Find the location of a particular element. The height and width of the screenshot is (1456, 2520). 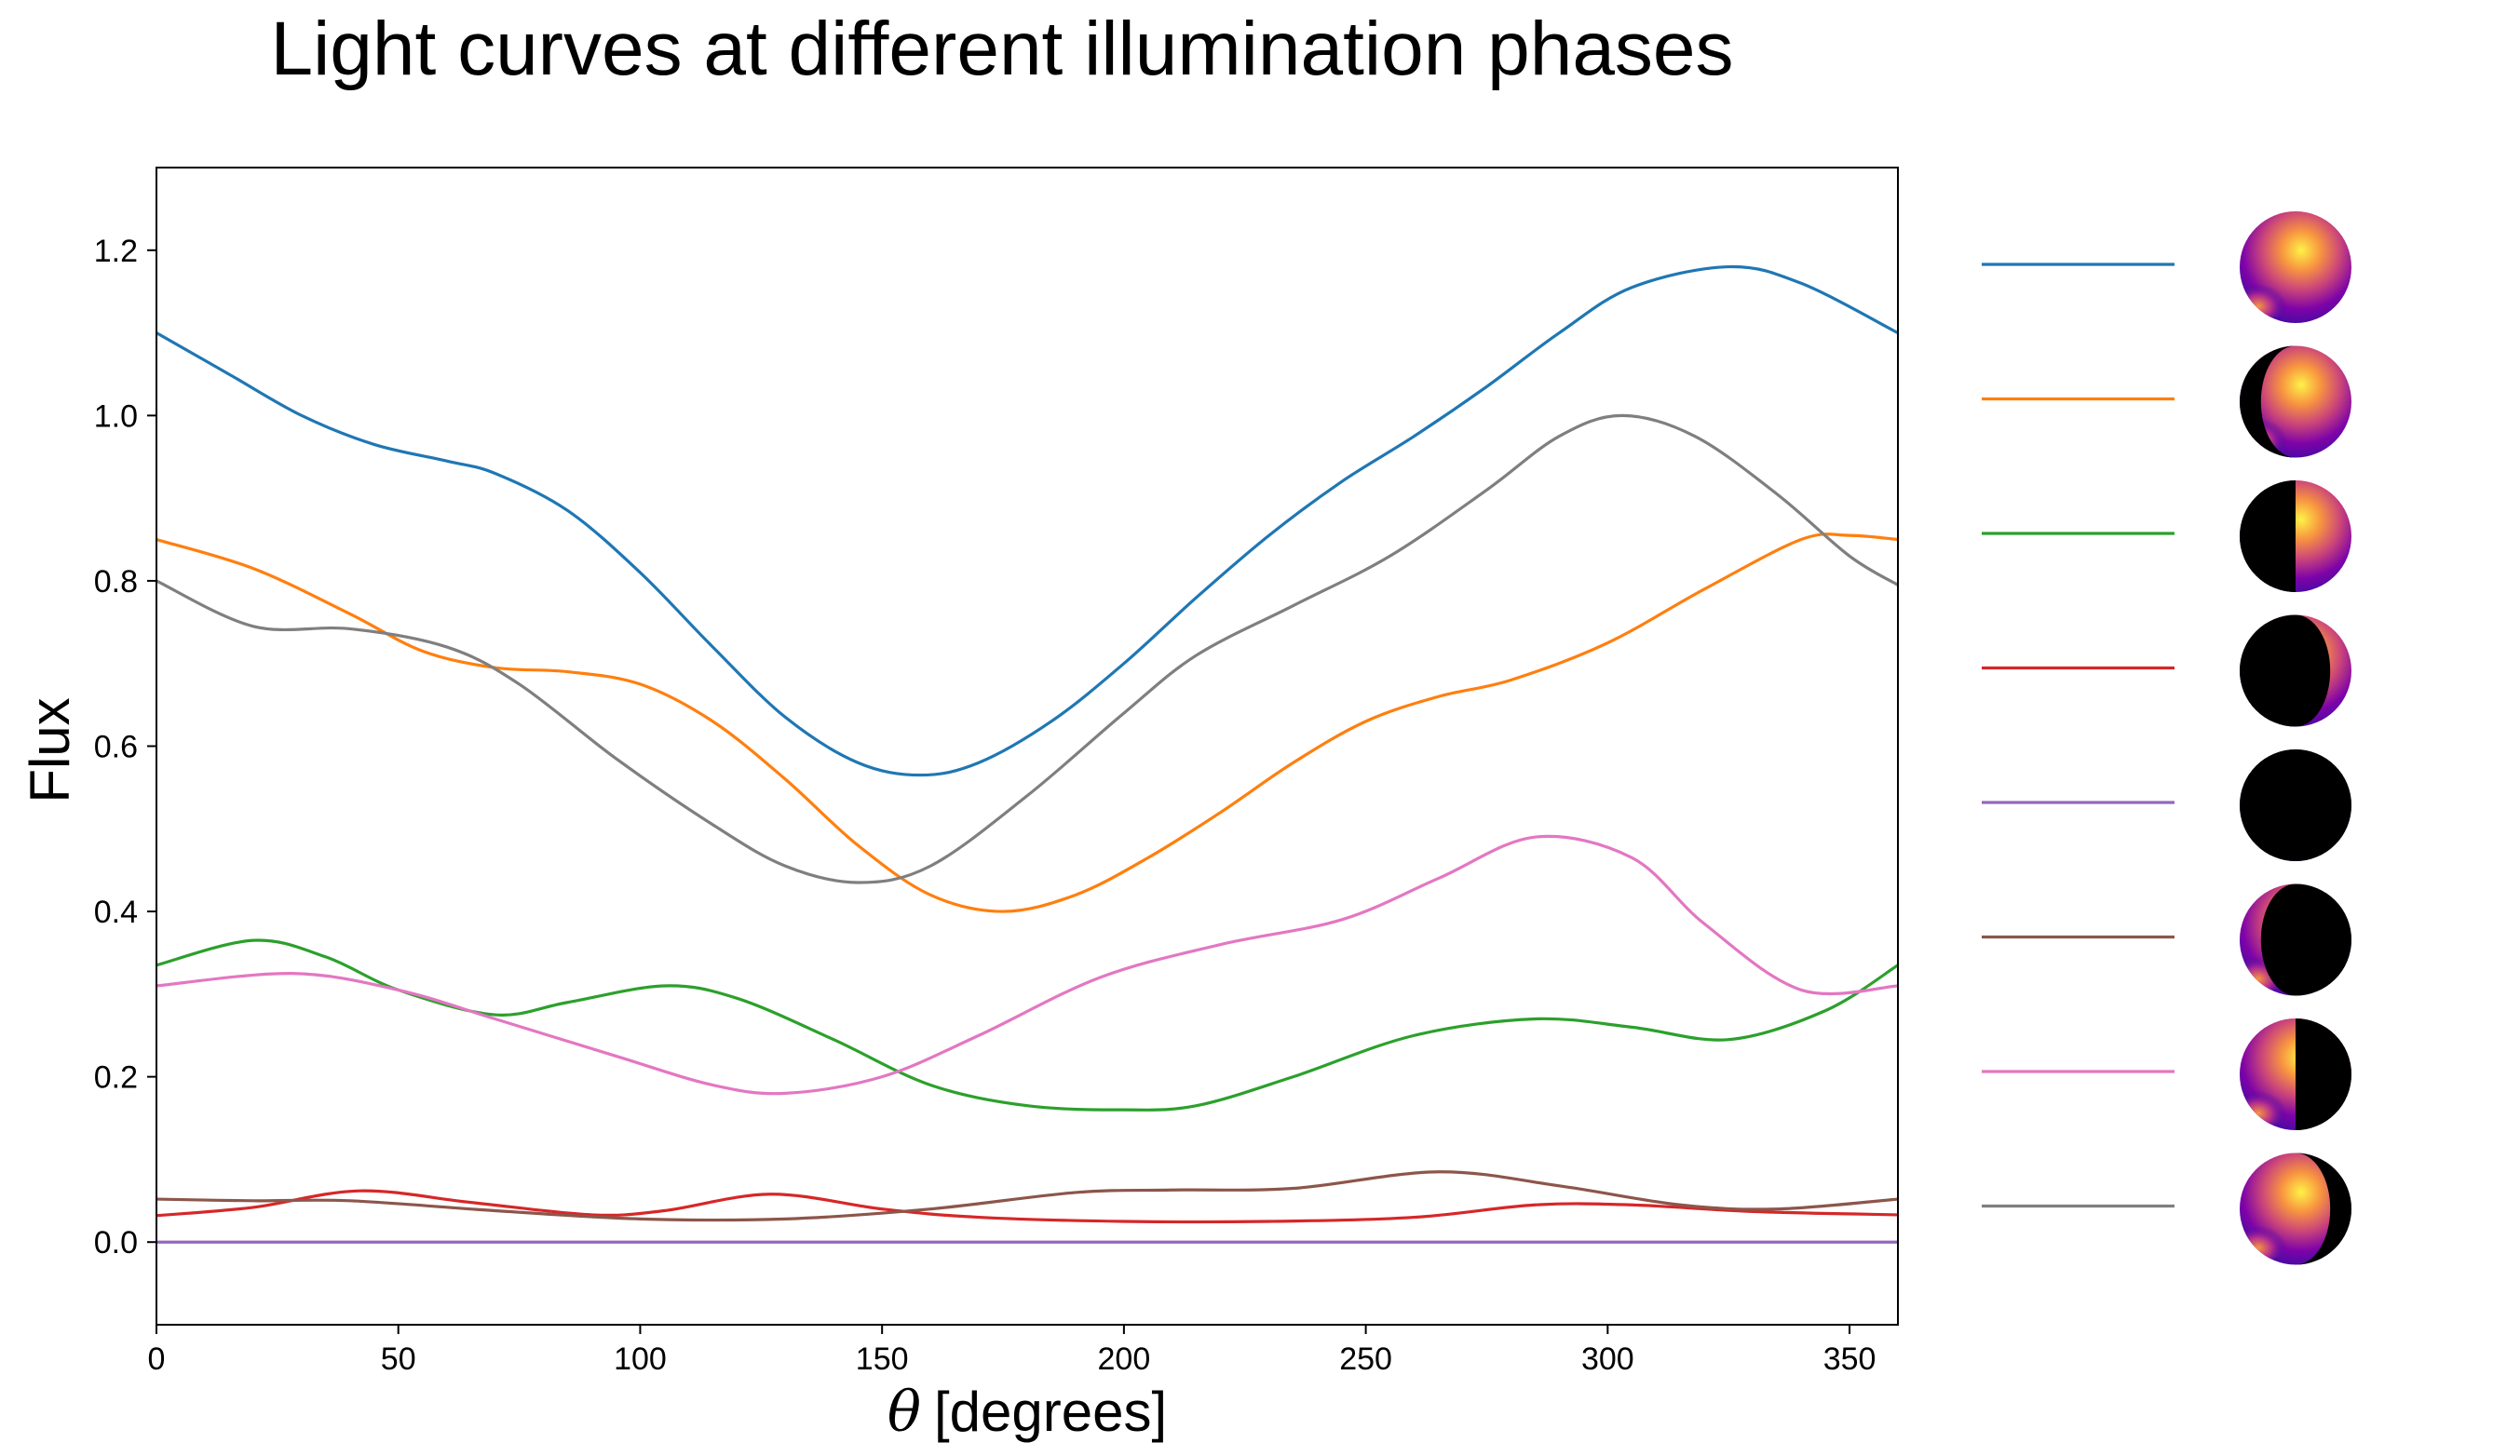

y-tick-label: 0.4 is located at coordinates (116, 912).